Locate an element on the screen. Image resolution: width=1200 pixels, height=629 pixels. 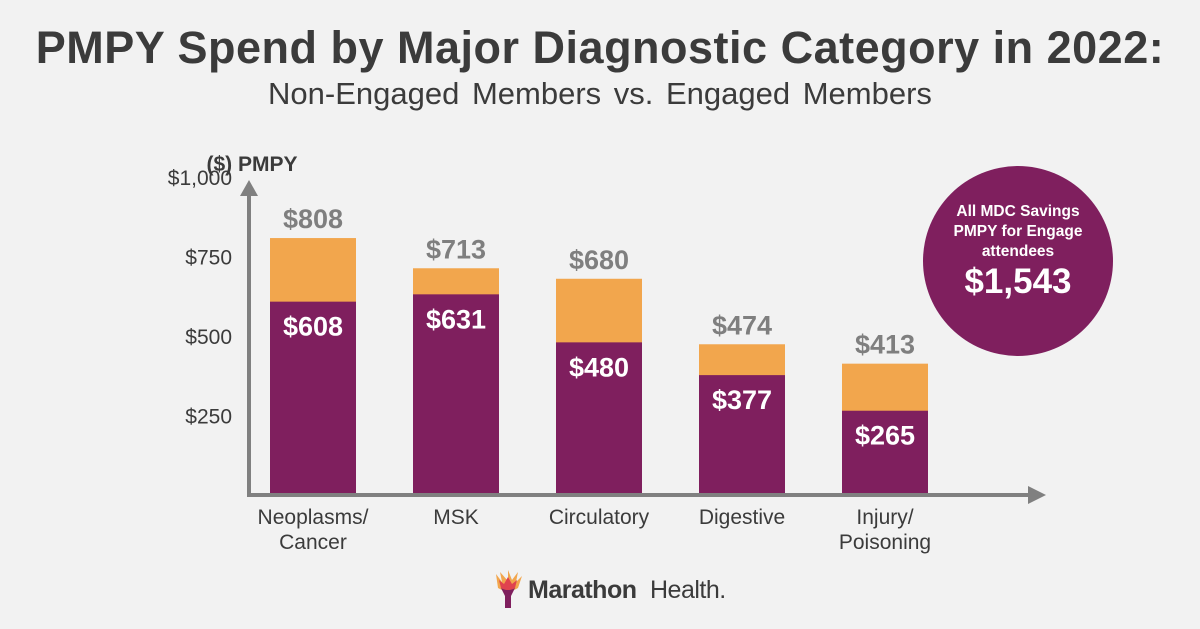
data-label-non-engaged: $713 is located at coordinates (456, 249).